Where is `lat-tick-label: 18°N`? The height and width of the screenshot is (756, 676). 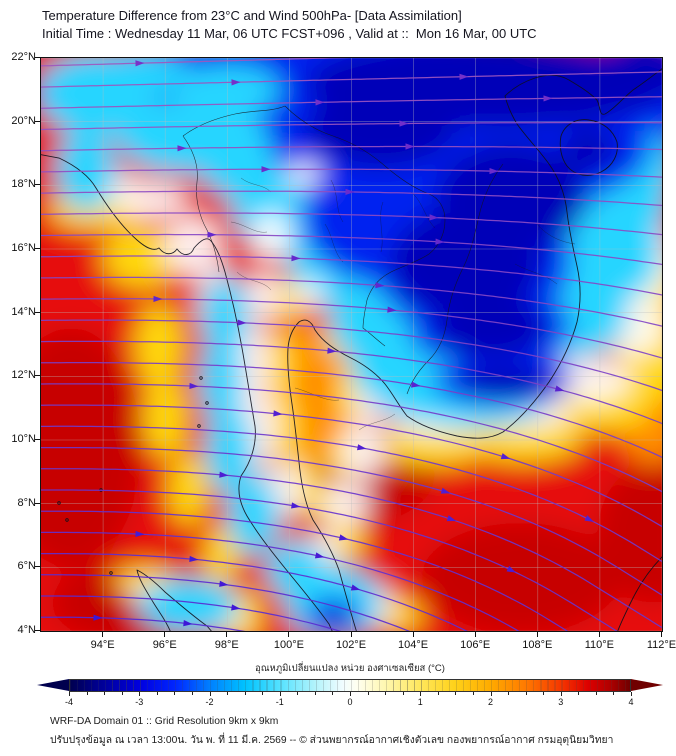
lat-tick-label: 18°N is located at coordinates (23, 184).